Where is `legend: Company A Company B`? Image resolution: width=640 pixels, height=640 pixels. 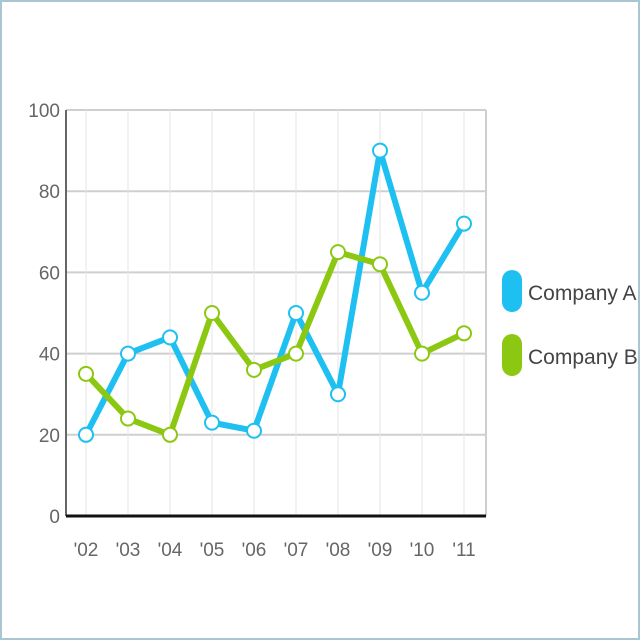 legend: Company A Company B is located at coordinates (570, 323).